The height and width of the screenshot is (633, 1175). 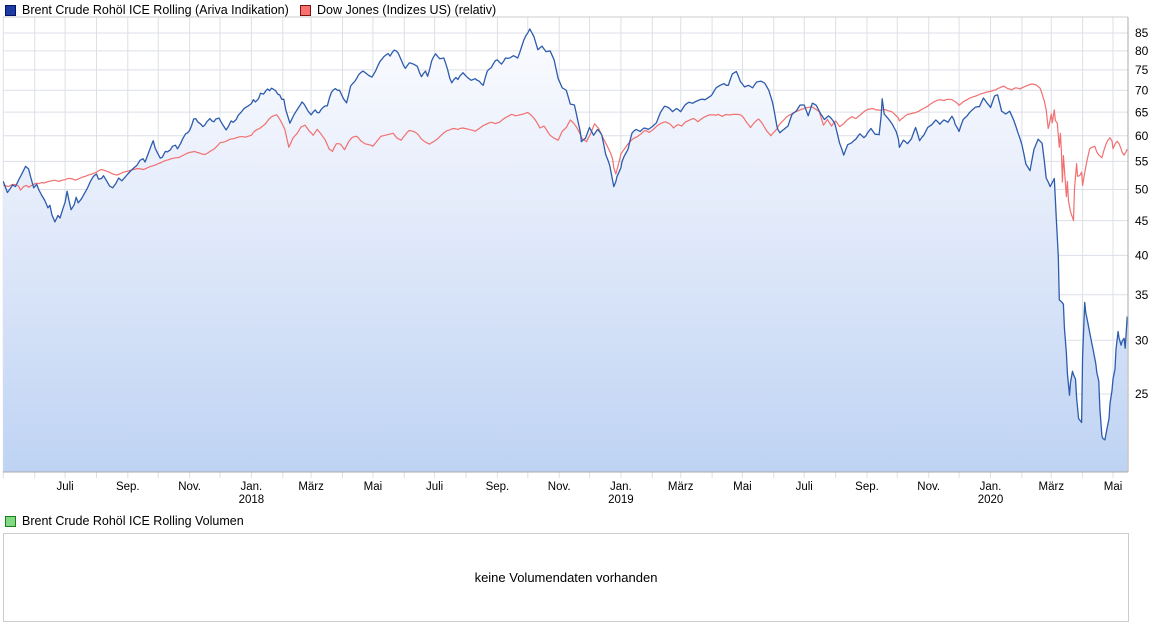 I want to click on x-tick-year-label: 2018, so click(x=252, y=500).